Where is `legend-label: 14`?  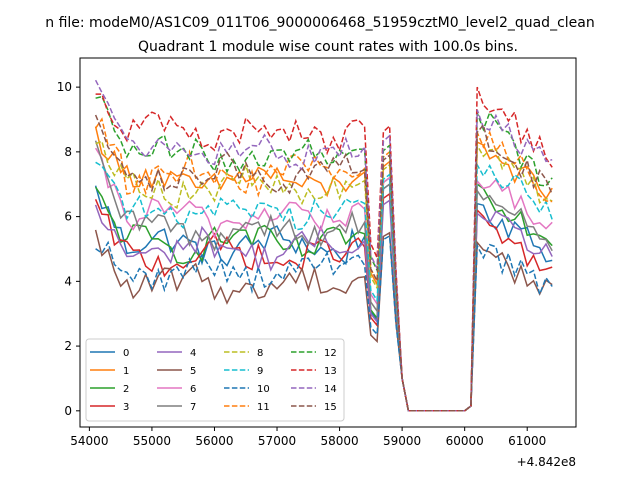
legend-label: 14 is located at coordinates (330, 389).